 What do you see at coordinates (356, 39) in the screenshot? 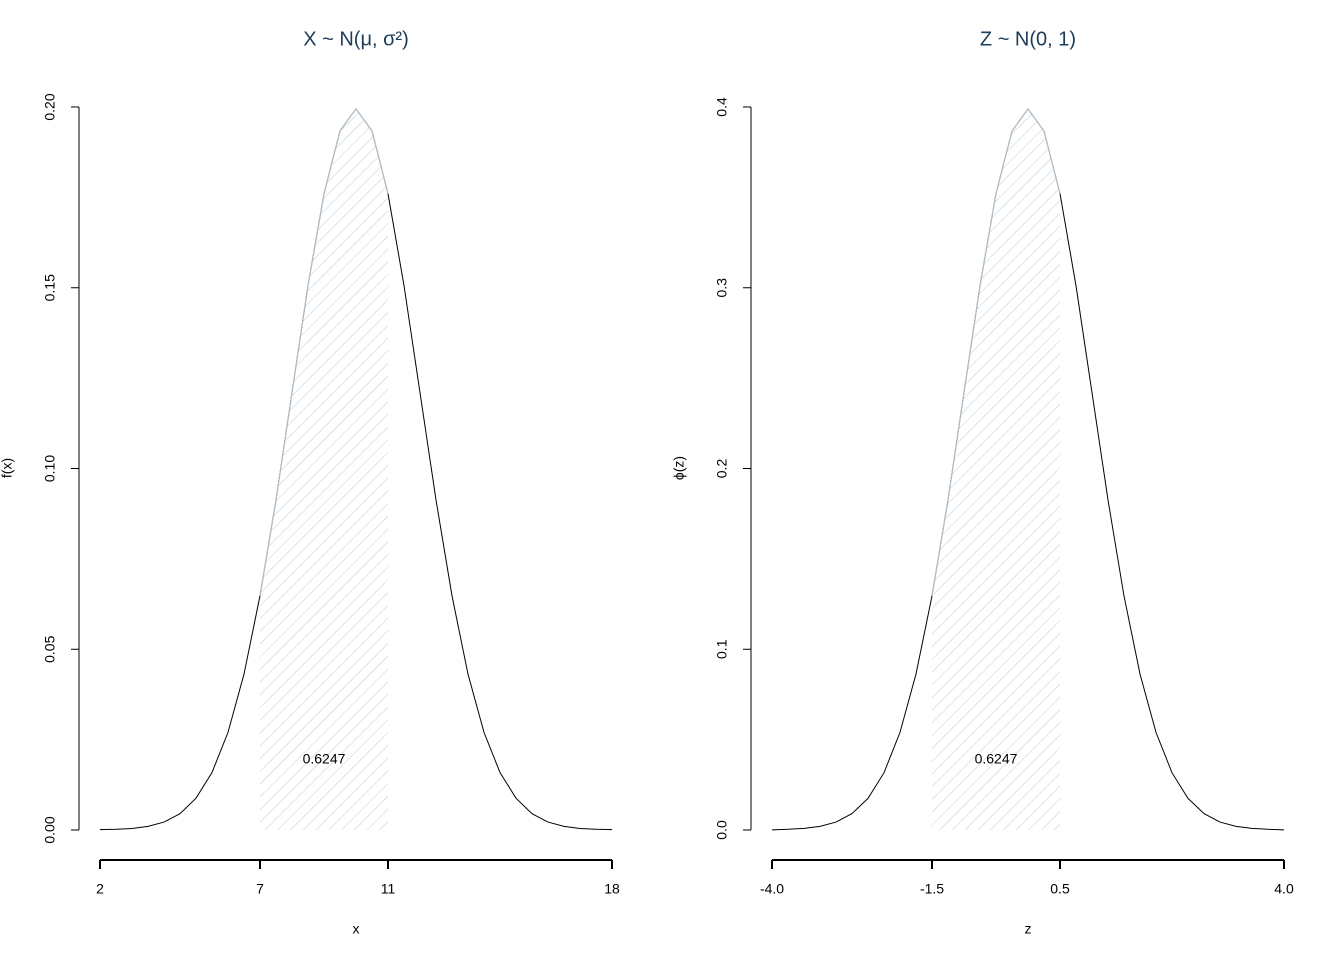
I see `chart-title: X ~ N(μ, σ²)` at bounding box center [356, 39].